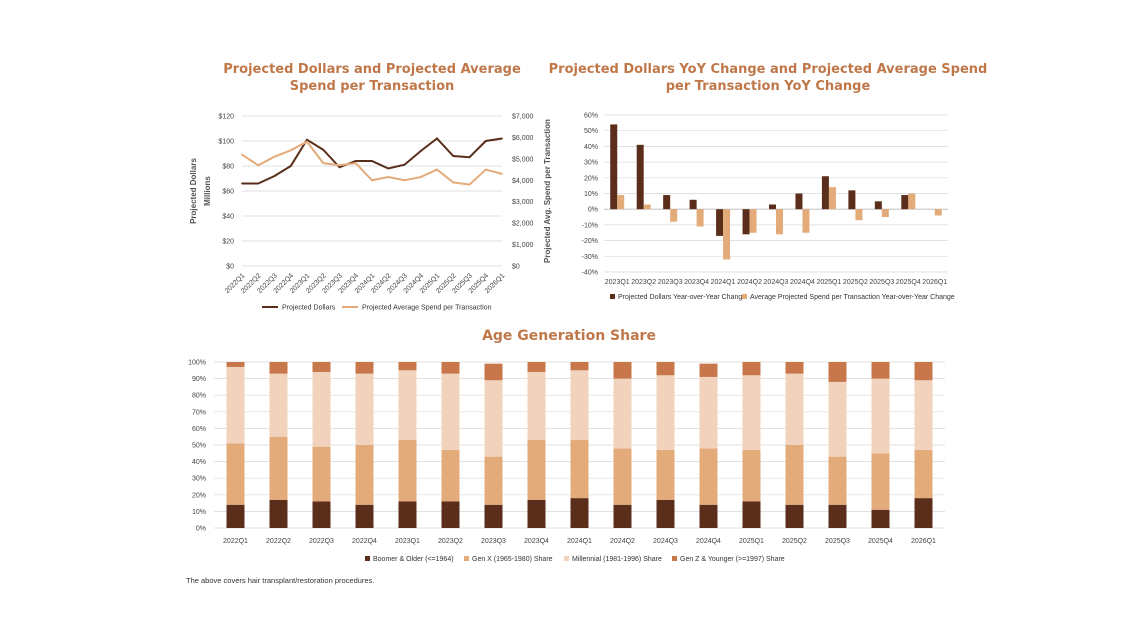 This screenshot has height=640, width=1138. I want to click on y2-tick-label: $7,000, so click(523, 117).